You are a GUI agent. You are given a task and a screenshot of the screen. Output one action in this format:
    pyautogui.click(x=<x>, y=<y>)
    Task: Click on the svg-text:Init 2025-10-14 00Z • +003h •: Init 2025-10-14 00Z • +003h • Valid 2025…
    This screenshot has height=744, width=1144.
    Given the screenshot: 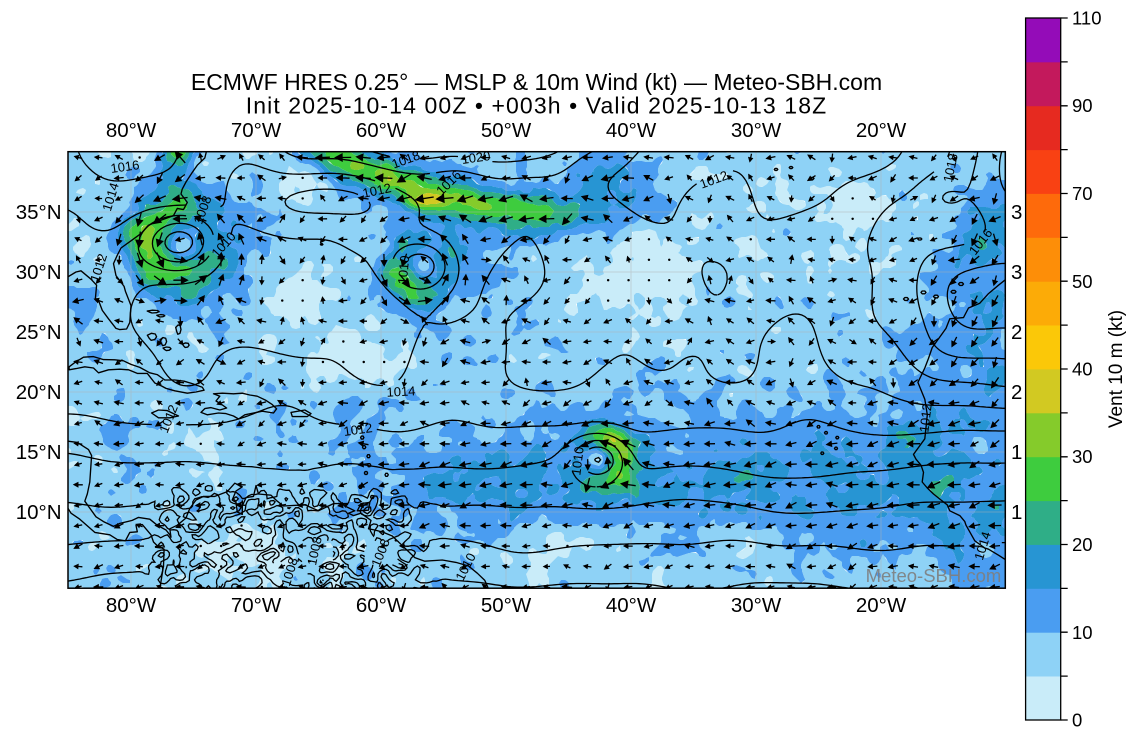 What is the action you would take?
    pyautogui.click(x=537, y=106)
    